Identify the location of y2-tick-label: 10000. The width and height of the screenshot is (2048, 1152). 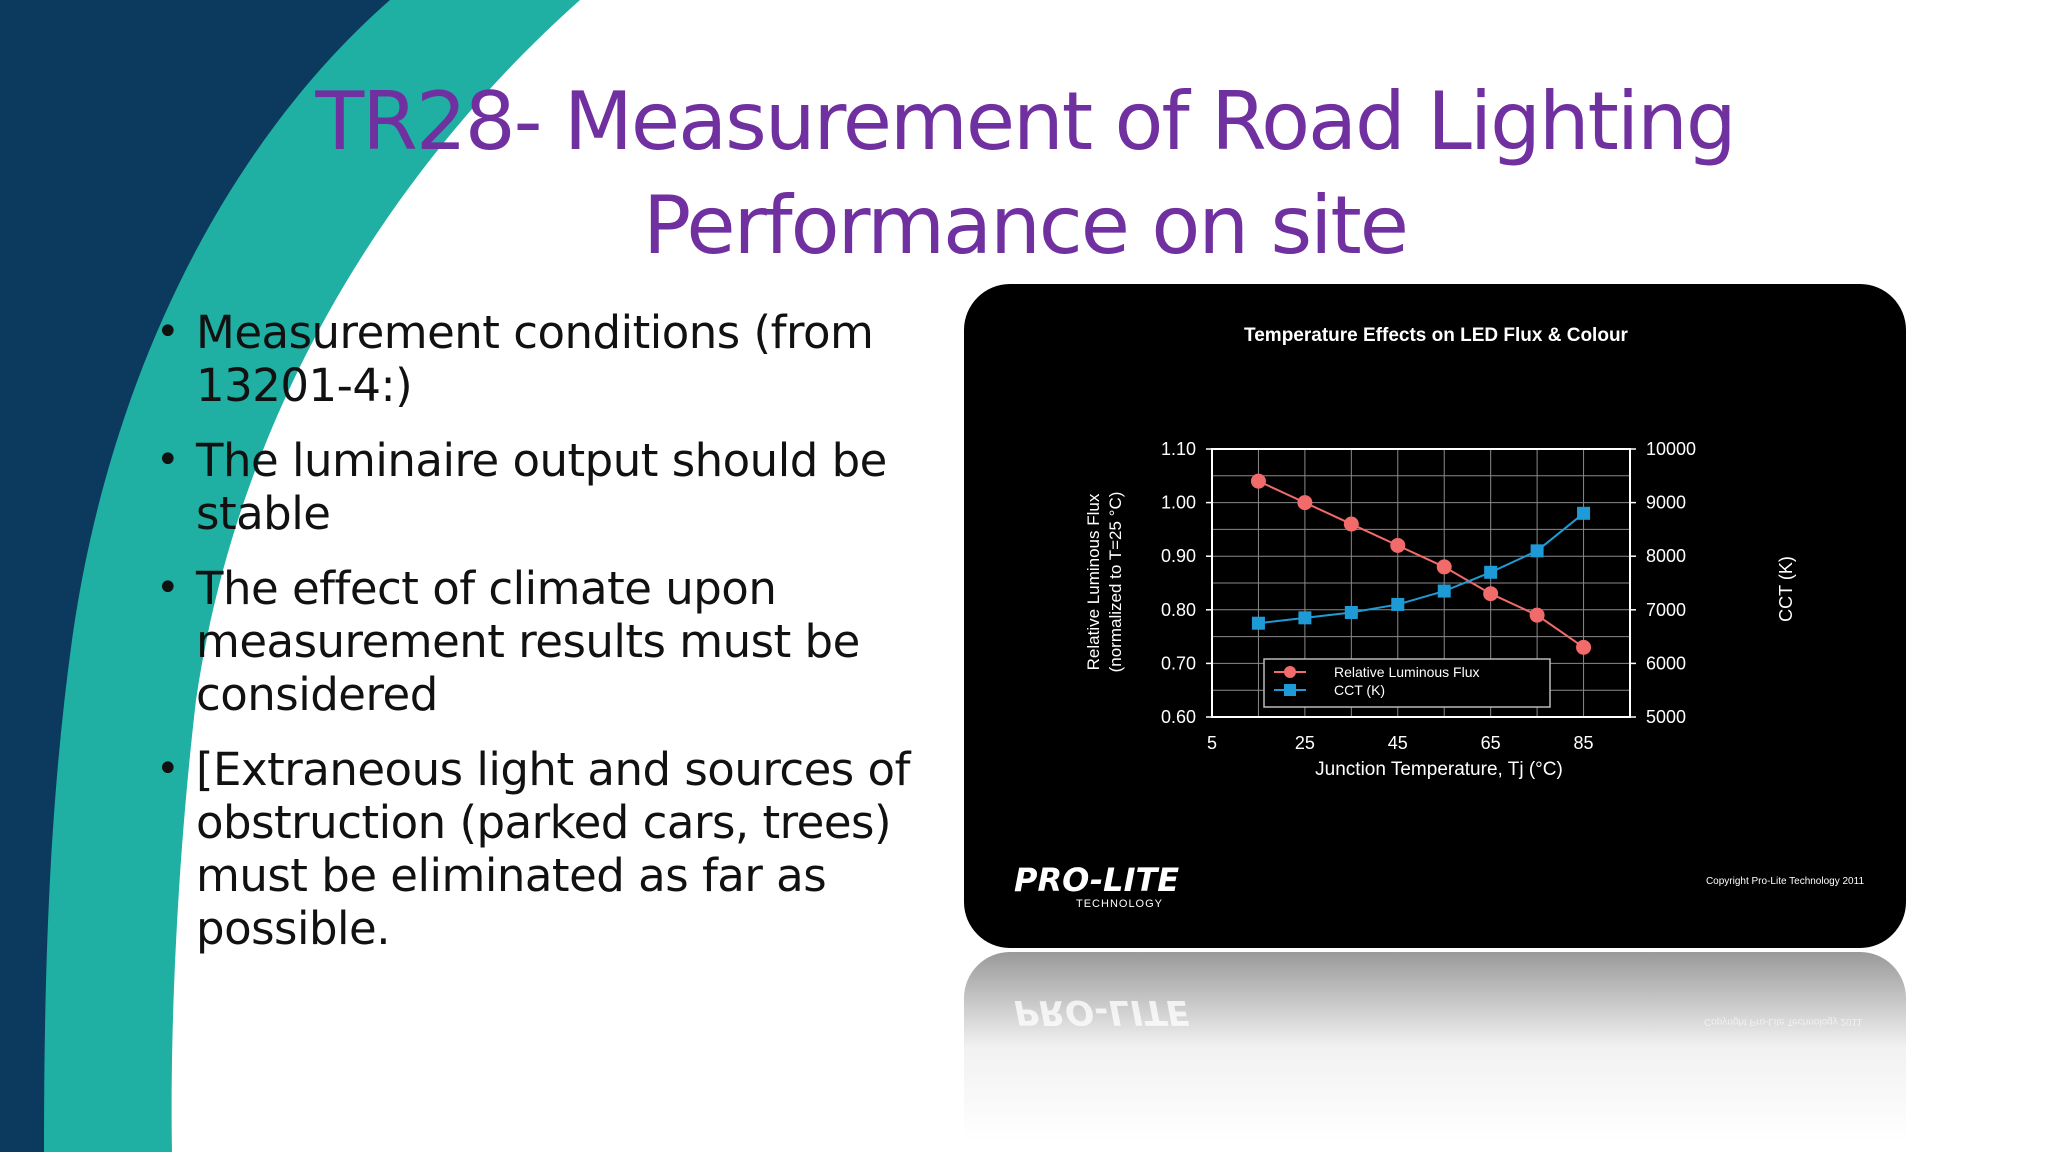
(1671, 449).